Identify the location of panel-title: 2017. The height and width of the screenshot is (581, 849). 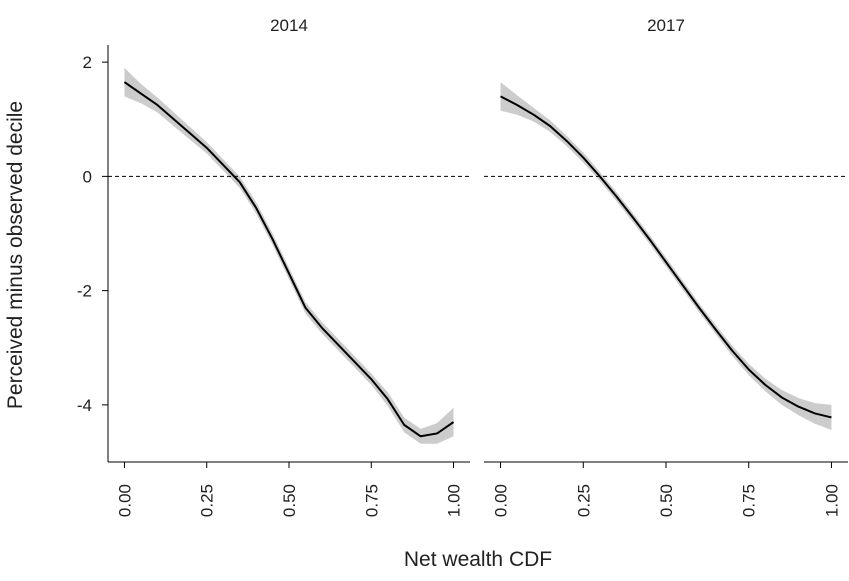
(666, 25).